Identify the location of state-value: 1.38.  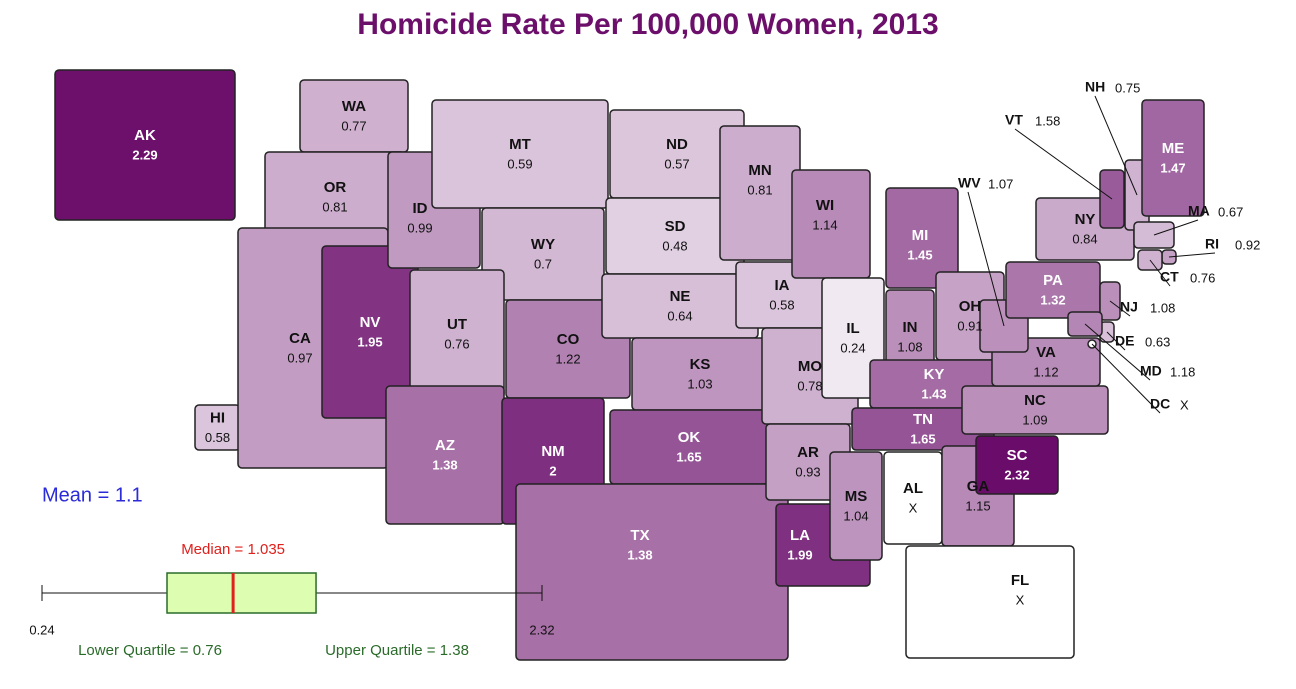
(639, 554).